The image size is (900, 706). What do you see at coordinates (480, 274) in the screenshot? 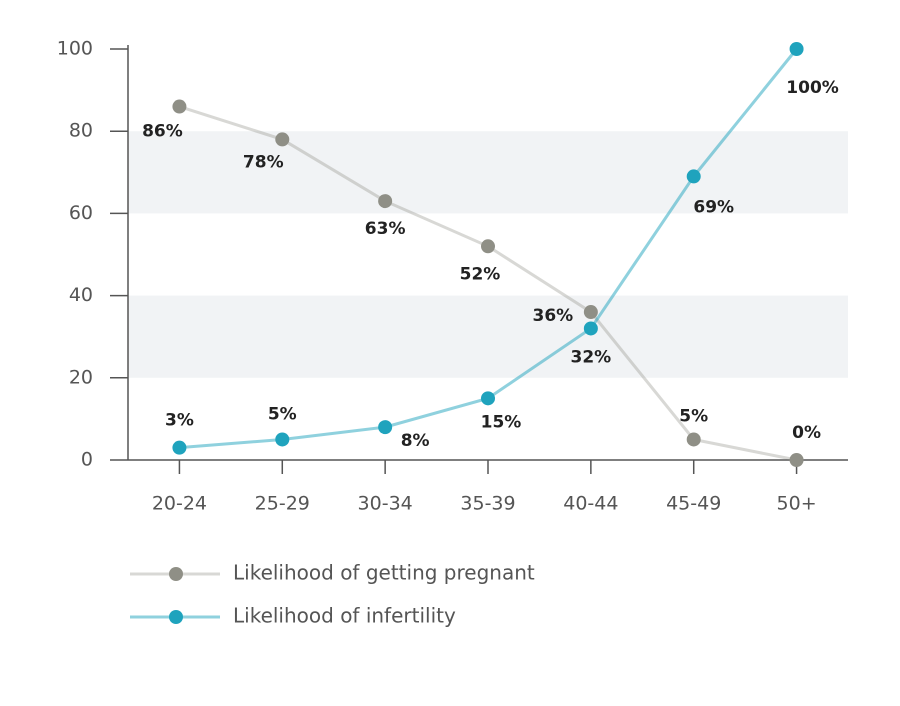
I see `value-label: 52%` at bounding box center [480, 274].